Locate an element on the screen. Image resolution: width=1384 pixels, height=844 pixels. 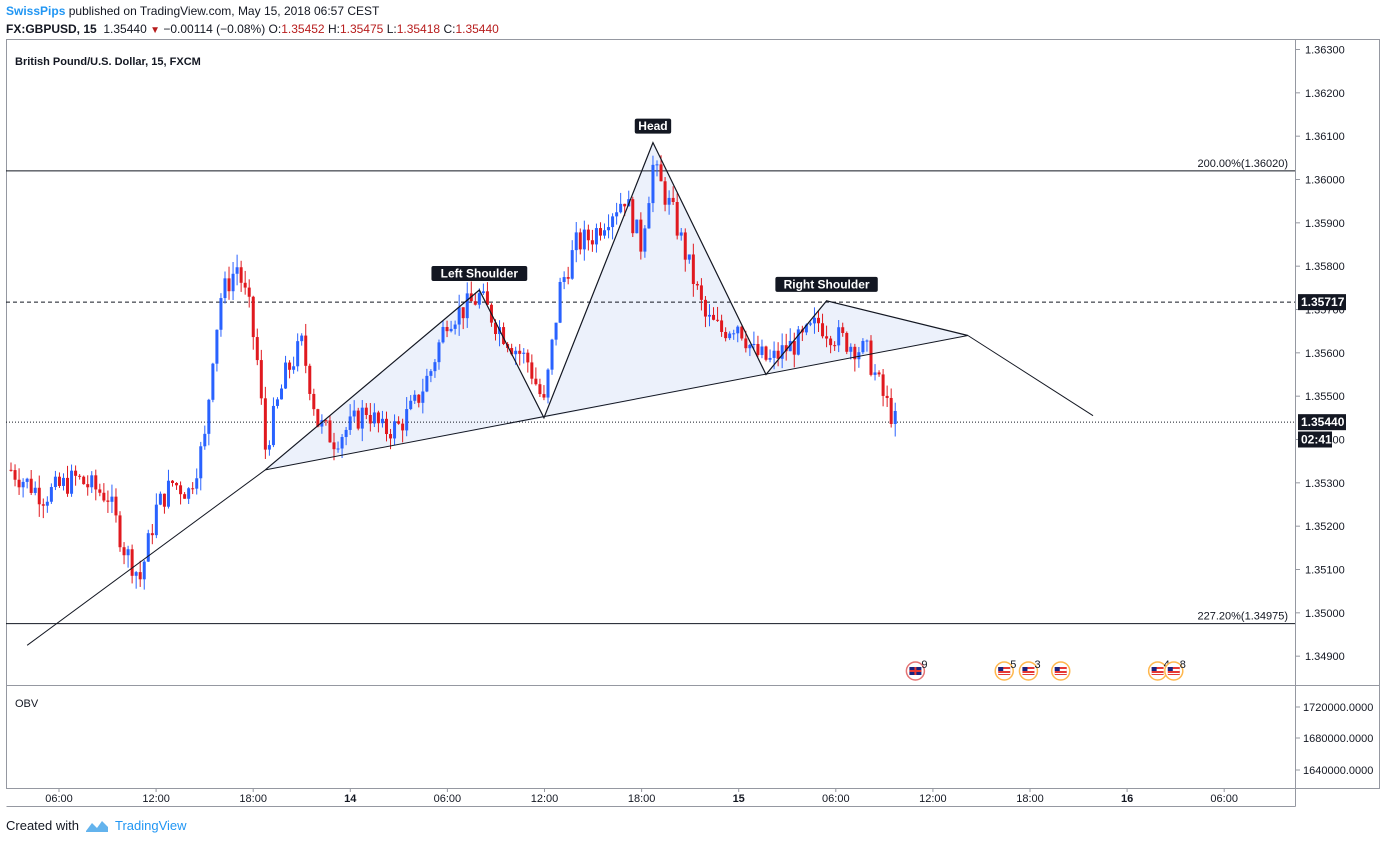
price-tick-label: 1.35900 is located at coordinates (1325, 224).